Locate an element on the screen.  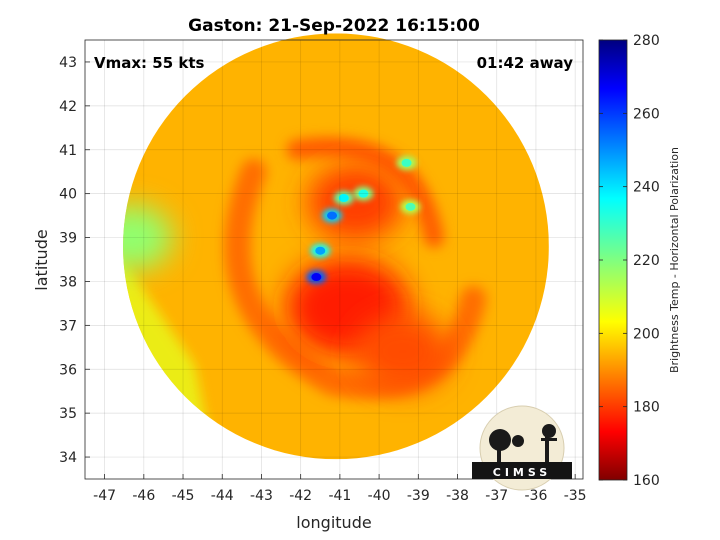
y-tick-label: 39 is located at coordinates (68, 239).